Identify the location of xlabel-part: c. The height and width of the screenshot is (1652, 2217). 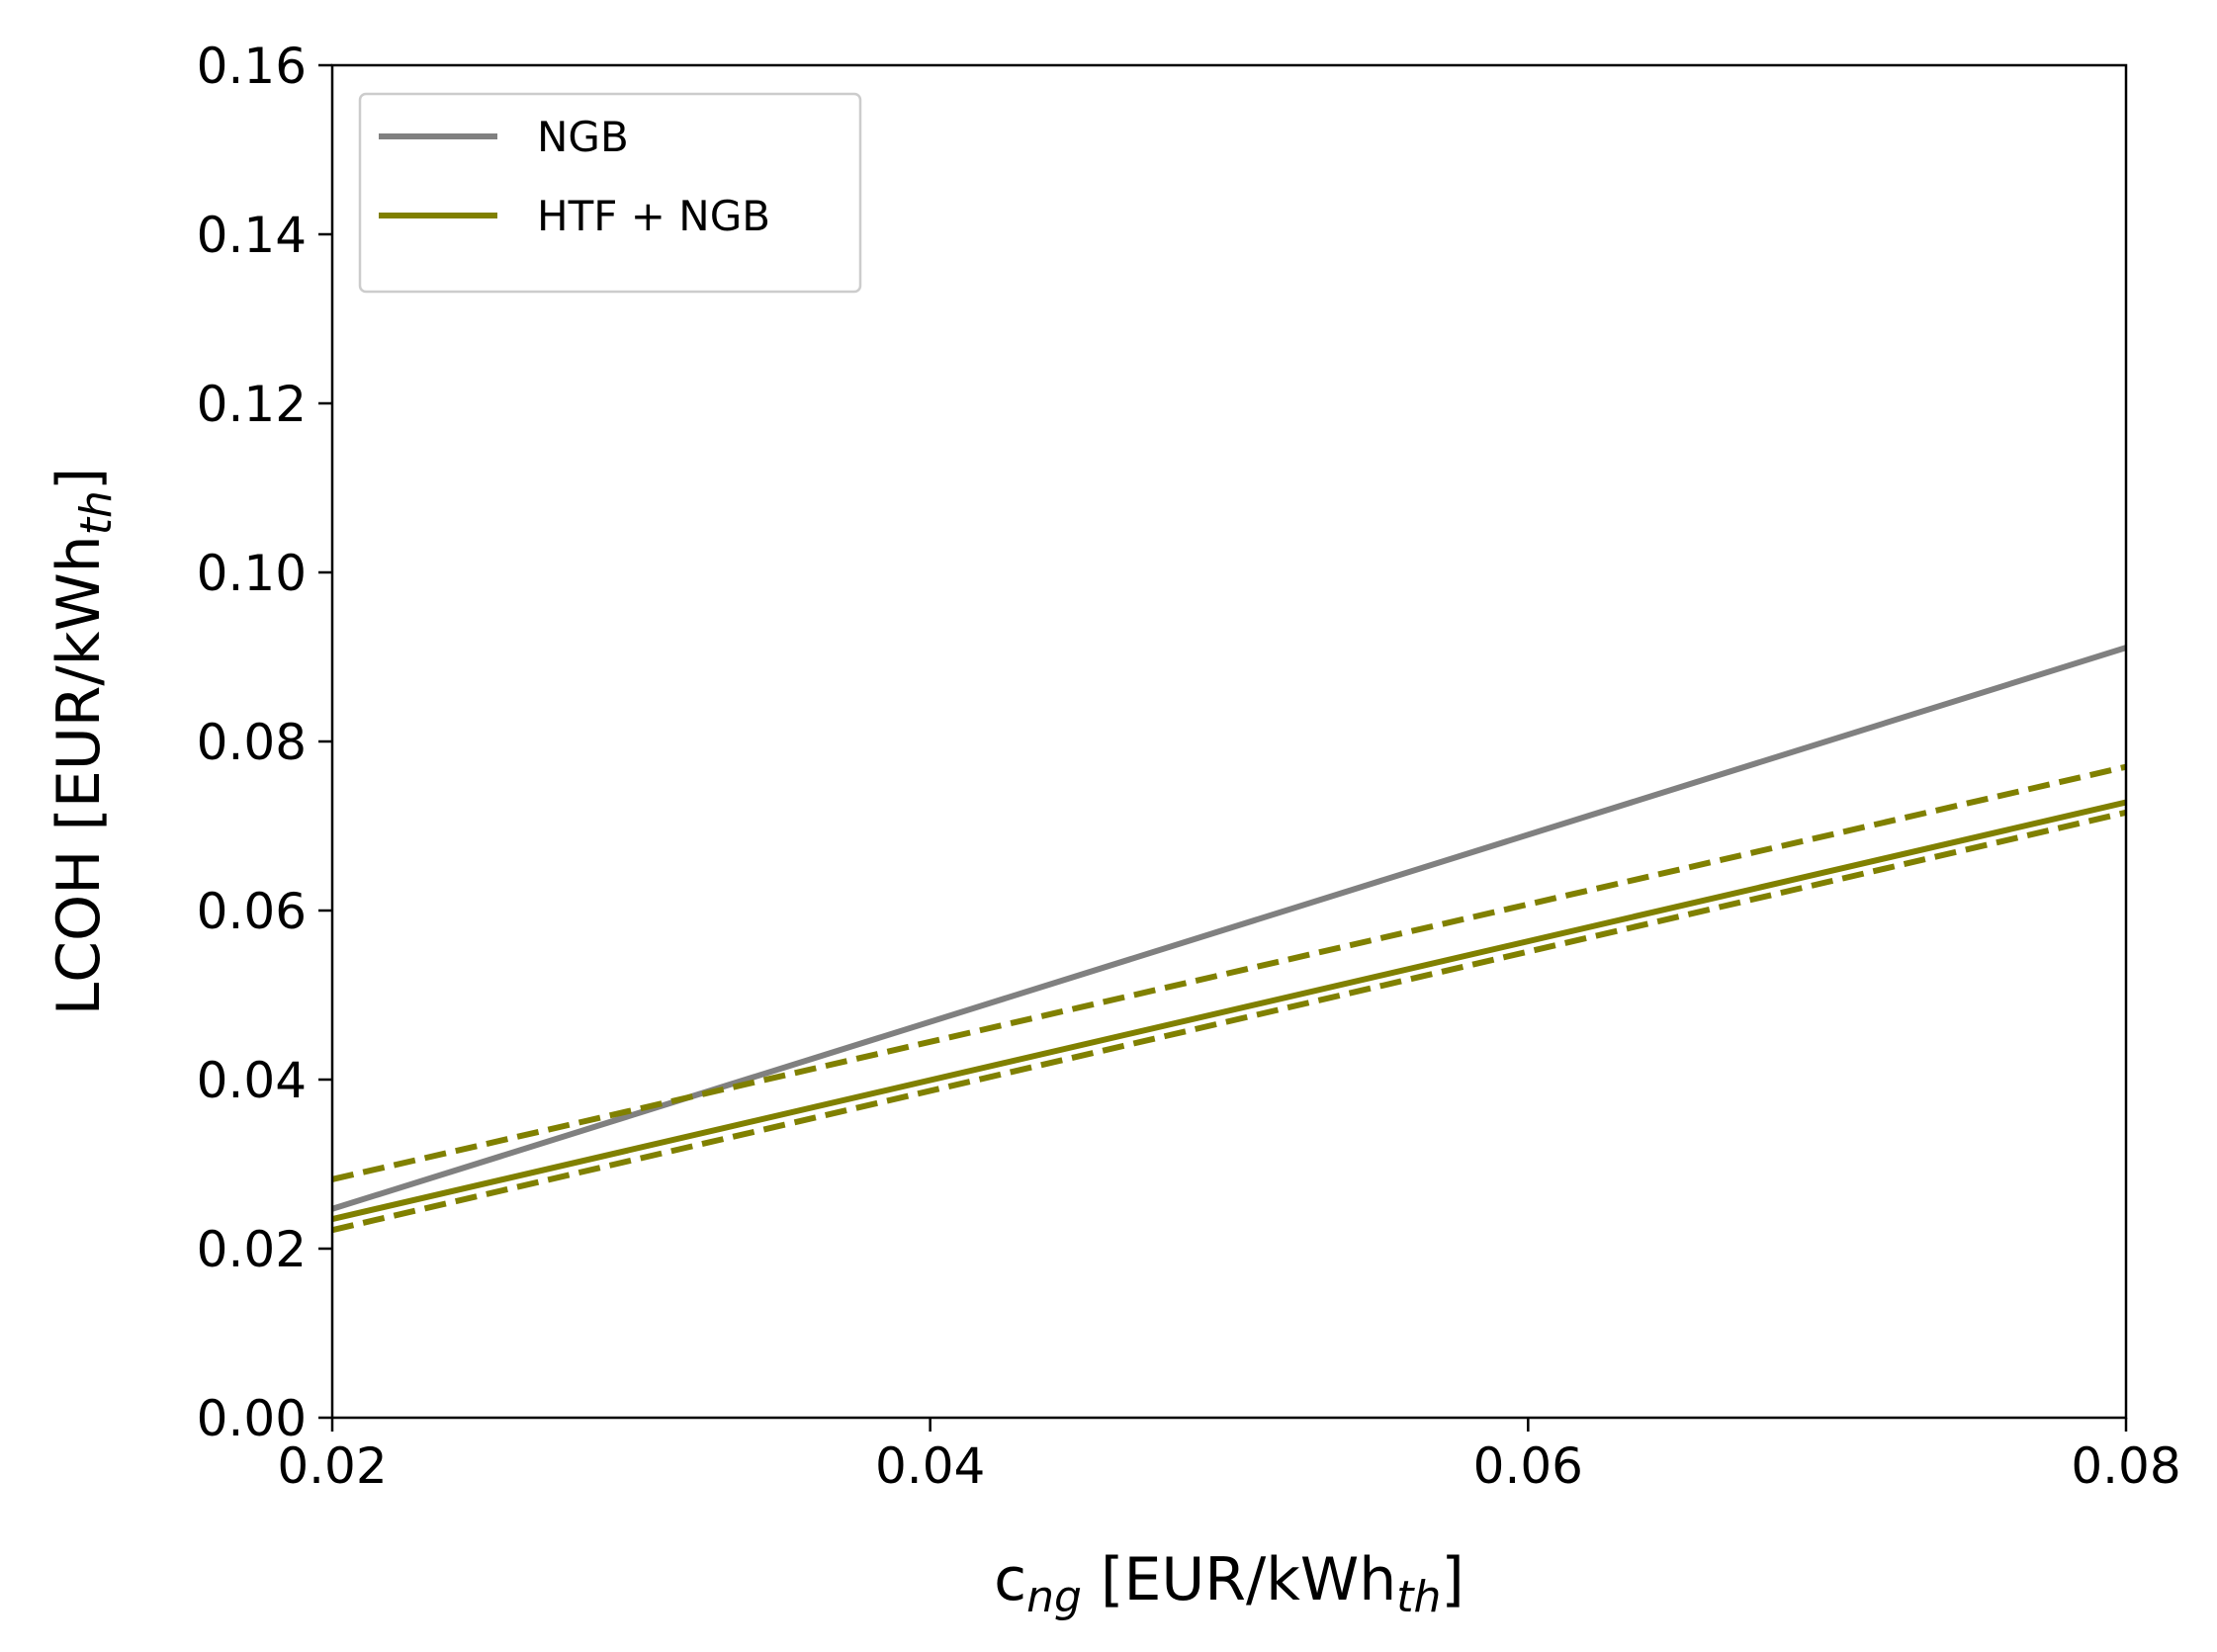
(1010, 1580).